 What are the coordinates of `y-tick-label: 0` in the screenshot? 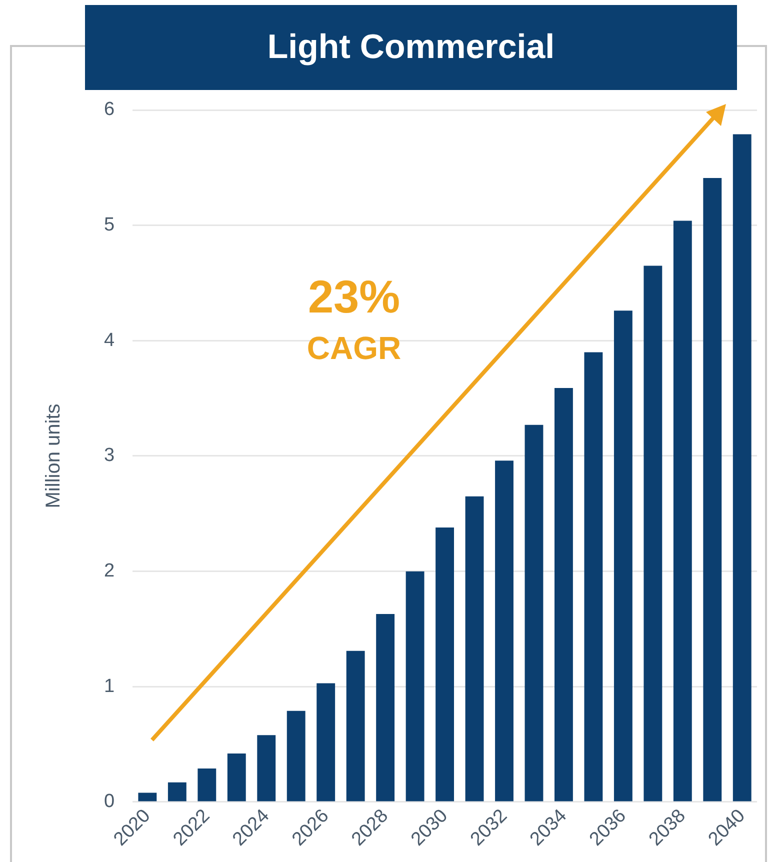 It's located at (109, 801).